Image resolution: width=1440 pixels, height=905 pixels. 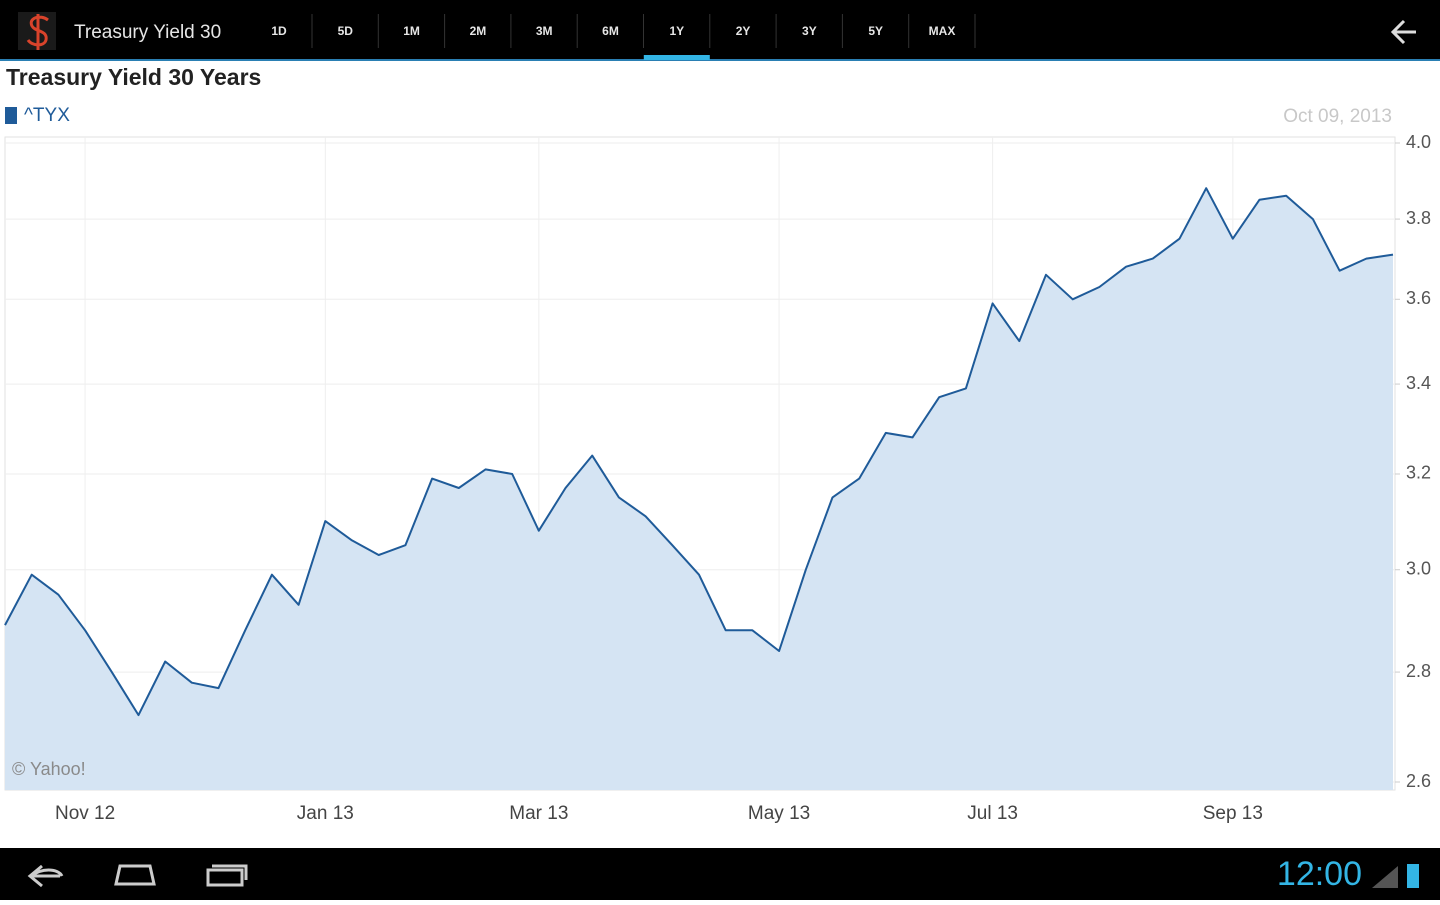 What do you see at coordinates (1418, 383) in the screenshot?
I see `y-tick-label: 3.4` at bounding box center [1418, 383].